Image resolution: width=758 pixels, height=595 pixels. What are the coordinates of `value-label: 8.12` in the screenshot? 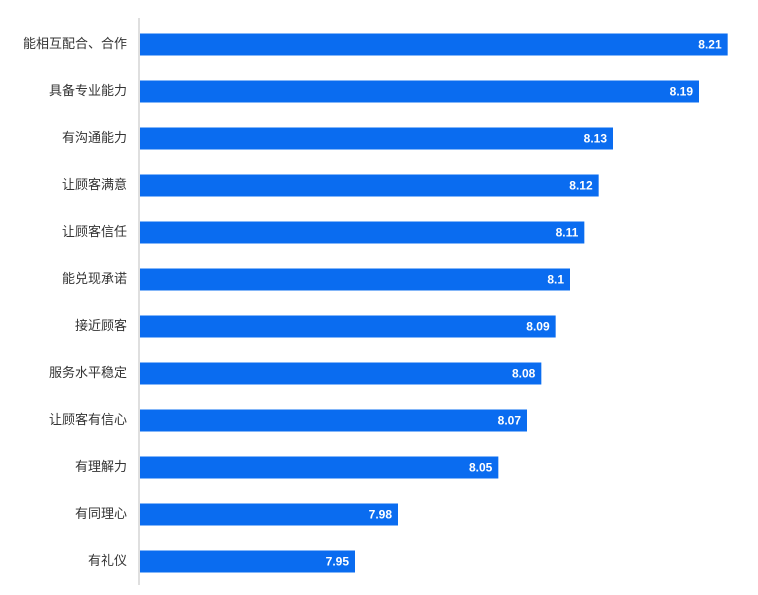 It's located at (581, 186).